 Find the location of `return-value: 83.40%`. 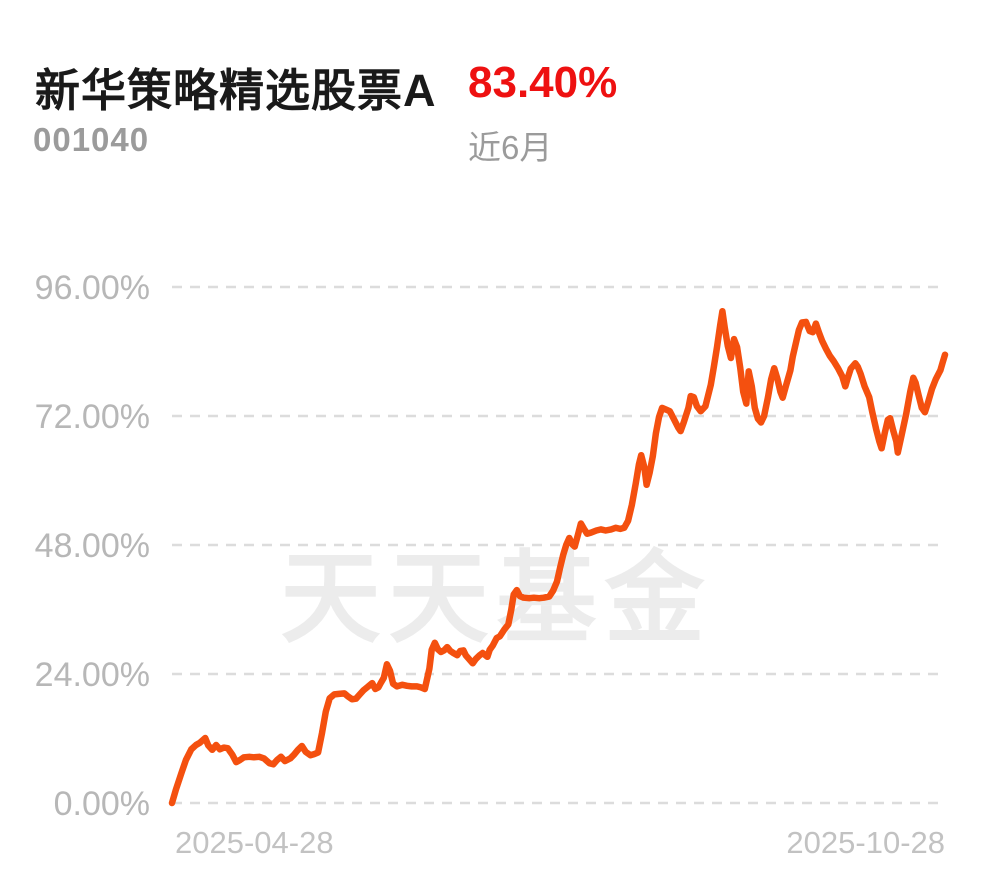

return-value: 83.40% is located at coordinates (543, 82).